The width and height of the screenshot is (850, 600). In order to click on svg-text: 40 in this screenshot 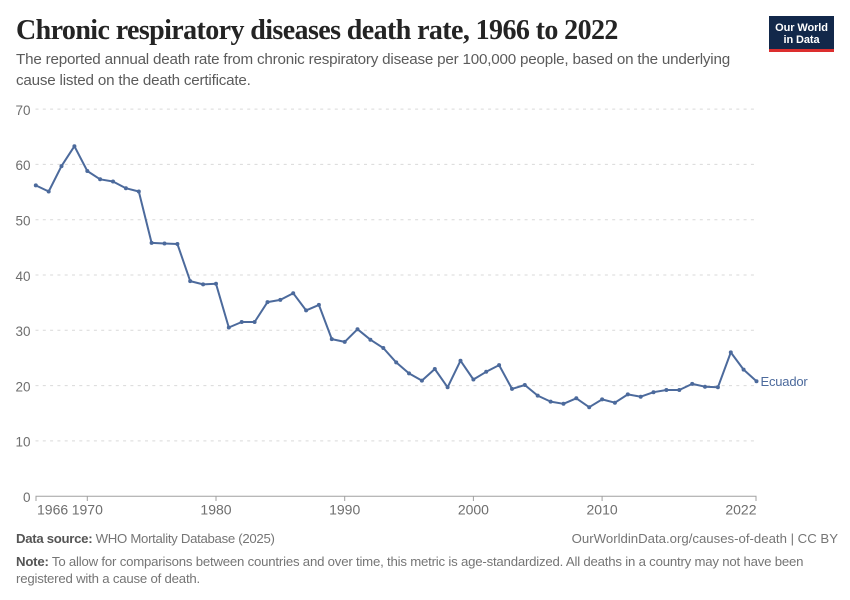, I will do `click(22, 276)`.